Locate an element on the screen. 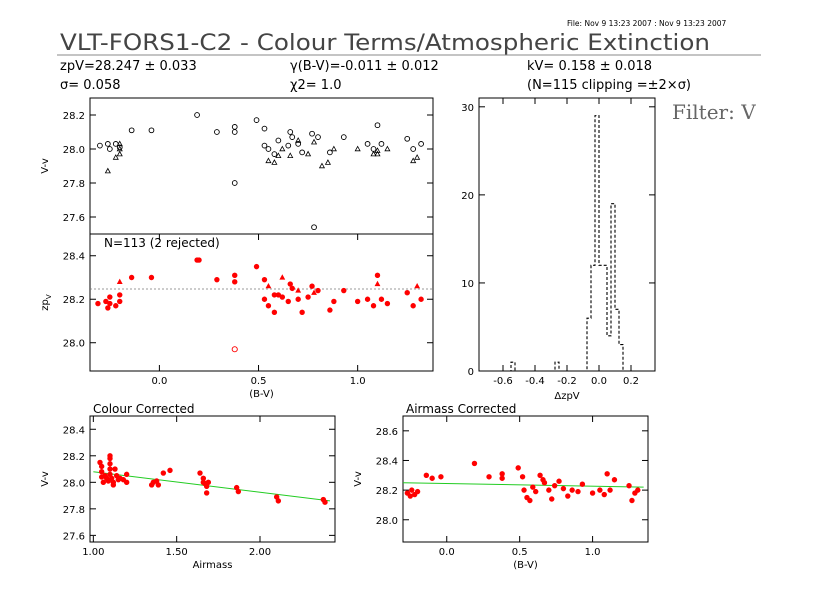  sigma-readout: σ= 0.058 is located at coordinates (90, 85).